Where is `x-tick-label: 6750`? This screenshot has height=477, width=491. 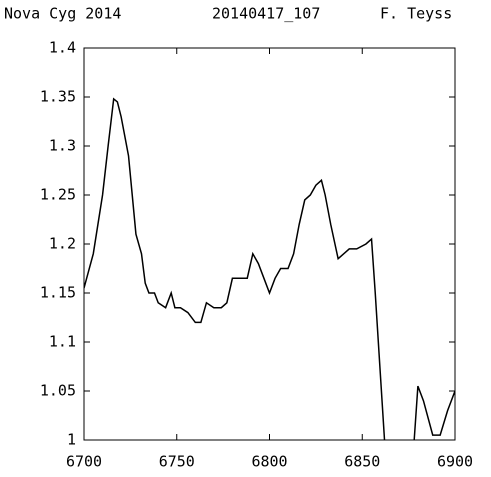
x-tick-label: 6750 is located at coordinates (177, 462).